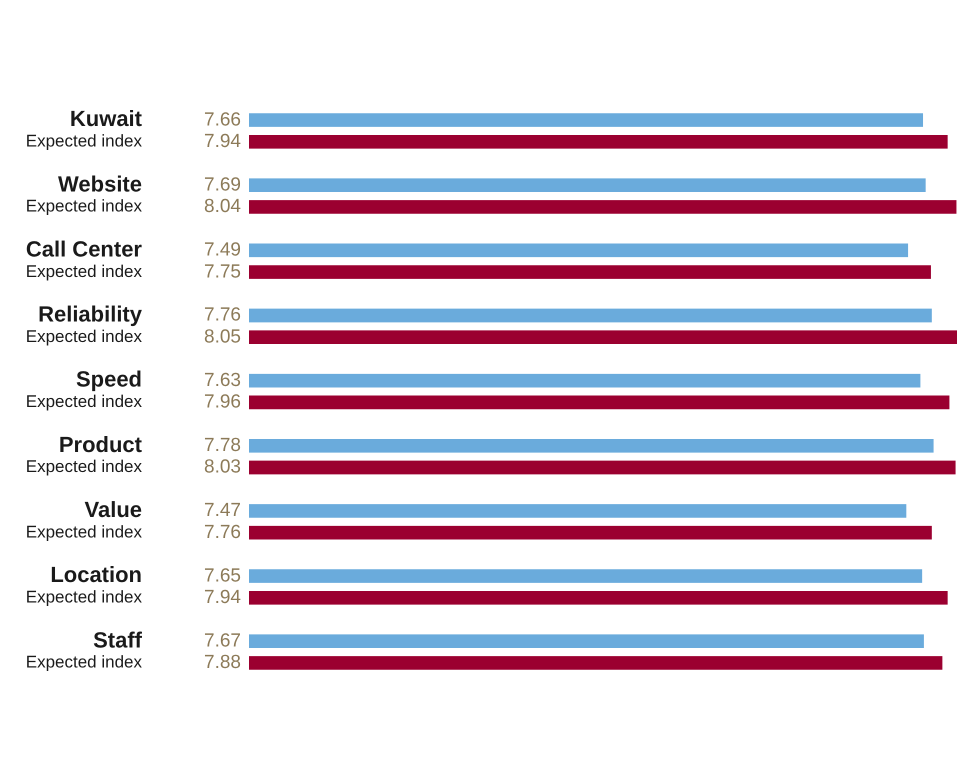 The height and width of the screenshot is (782, 957). I want to click on data-label: 8.05, so click(222, 337).